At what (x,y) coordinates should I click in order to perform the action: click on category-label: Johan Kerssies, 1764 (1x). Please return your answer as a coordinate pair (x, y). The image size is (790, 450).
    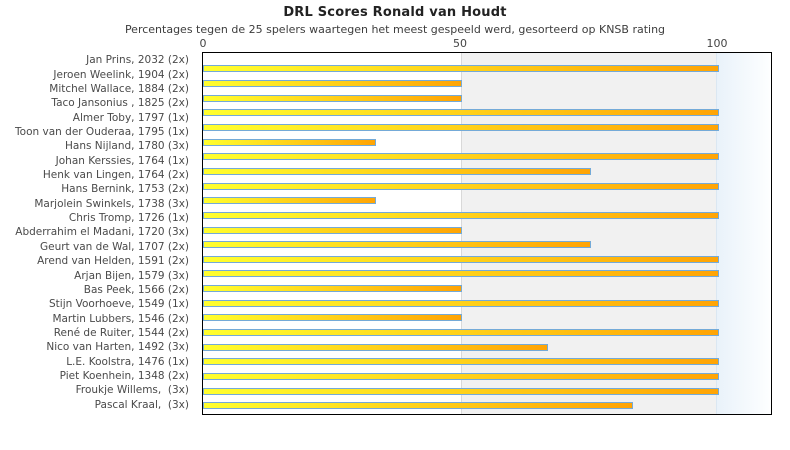
    Looking at the image, I should click on (122, 160).